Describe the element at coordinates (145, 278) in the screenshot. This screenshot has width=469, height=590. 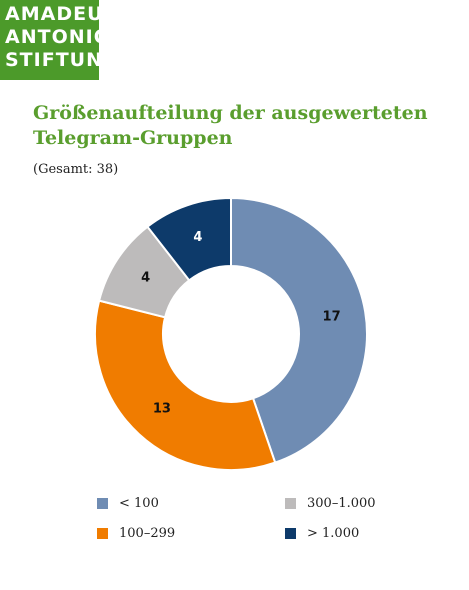
I see `donut-value-label-300-1000: 4` at that location.